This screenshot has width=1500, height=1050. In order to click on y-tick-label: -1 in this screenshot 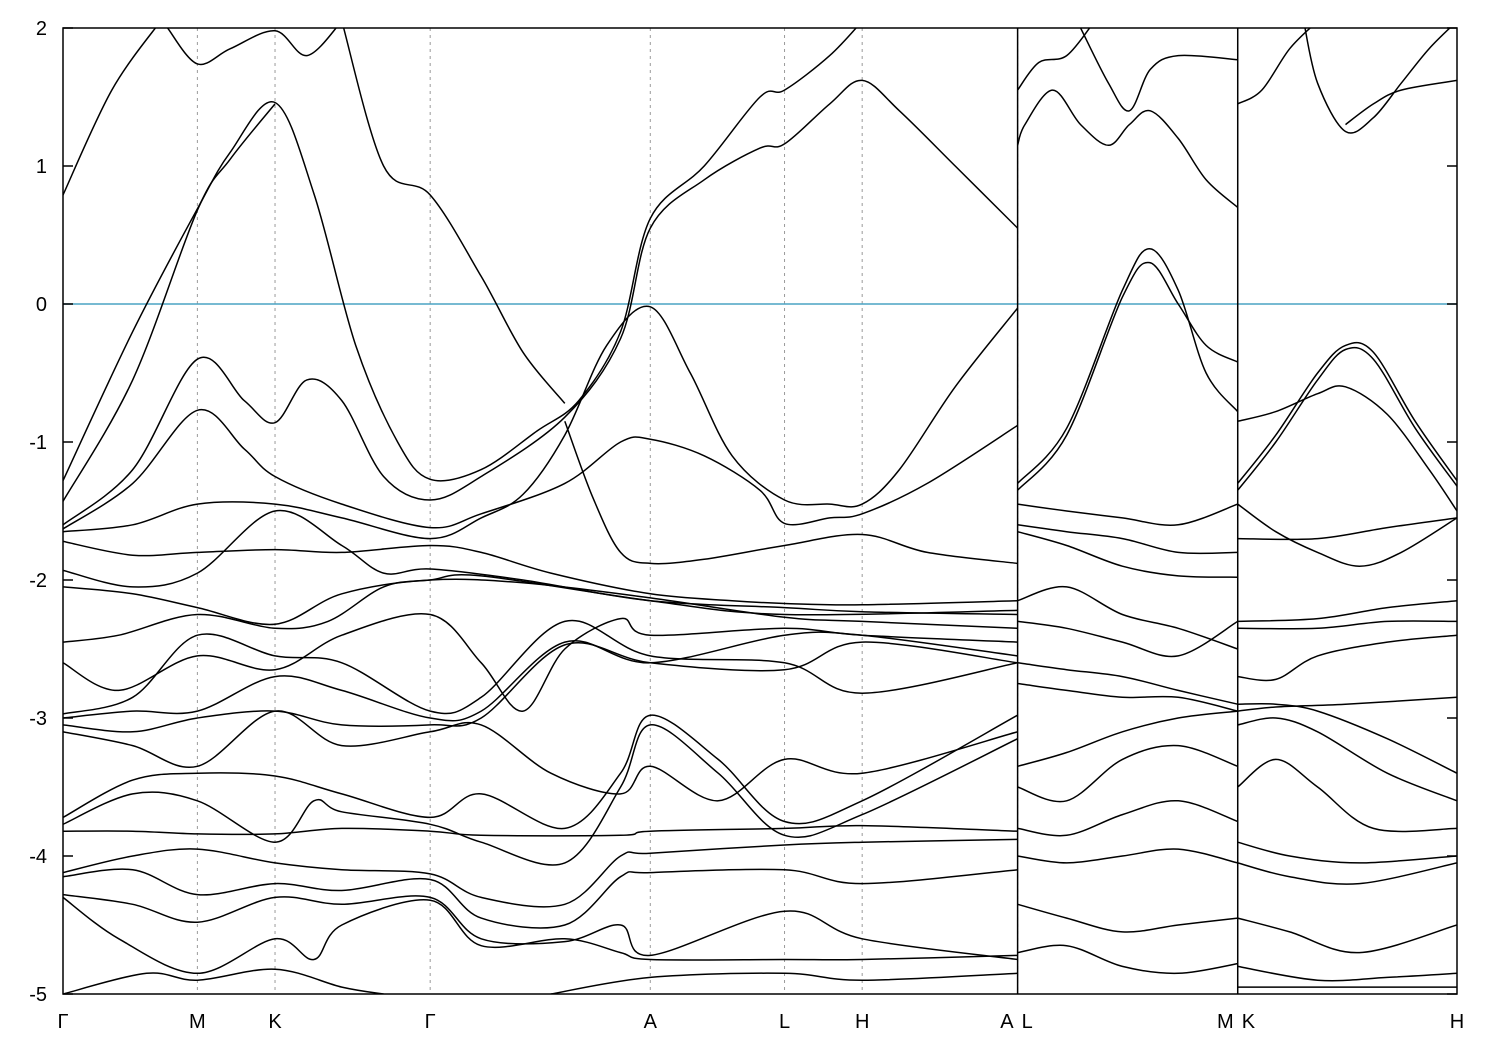, I will do `click(38, 443)`.